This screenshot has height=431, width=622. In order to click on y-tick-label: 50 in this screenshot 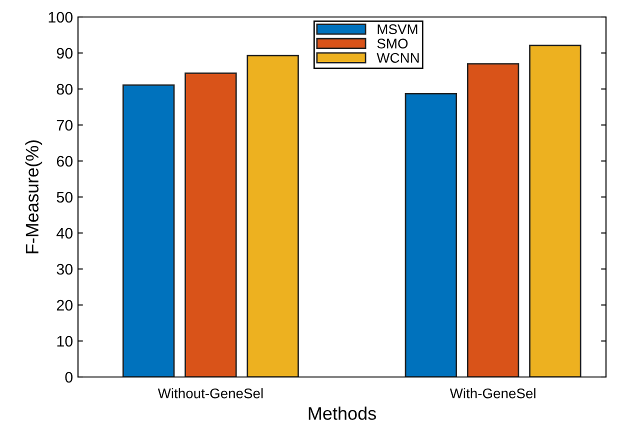, I will do `click(64, 197)`.